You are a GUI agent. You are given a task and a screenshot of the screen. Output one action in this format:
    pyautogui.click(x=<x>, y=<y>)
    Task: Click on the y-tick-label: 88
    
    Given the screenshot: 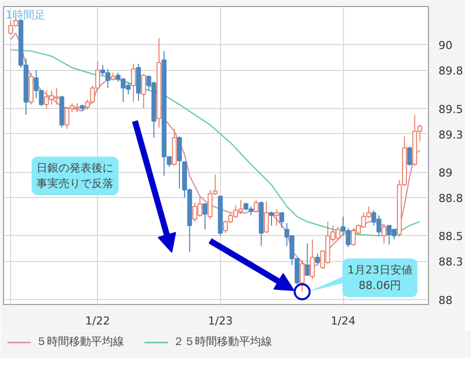 What is the action you would take?
    pyautogui.click(x=445, y=300)
    